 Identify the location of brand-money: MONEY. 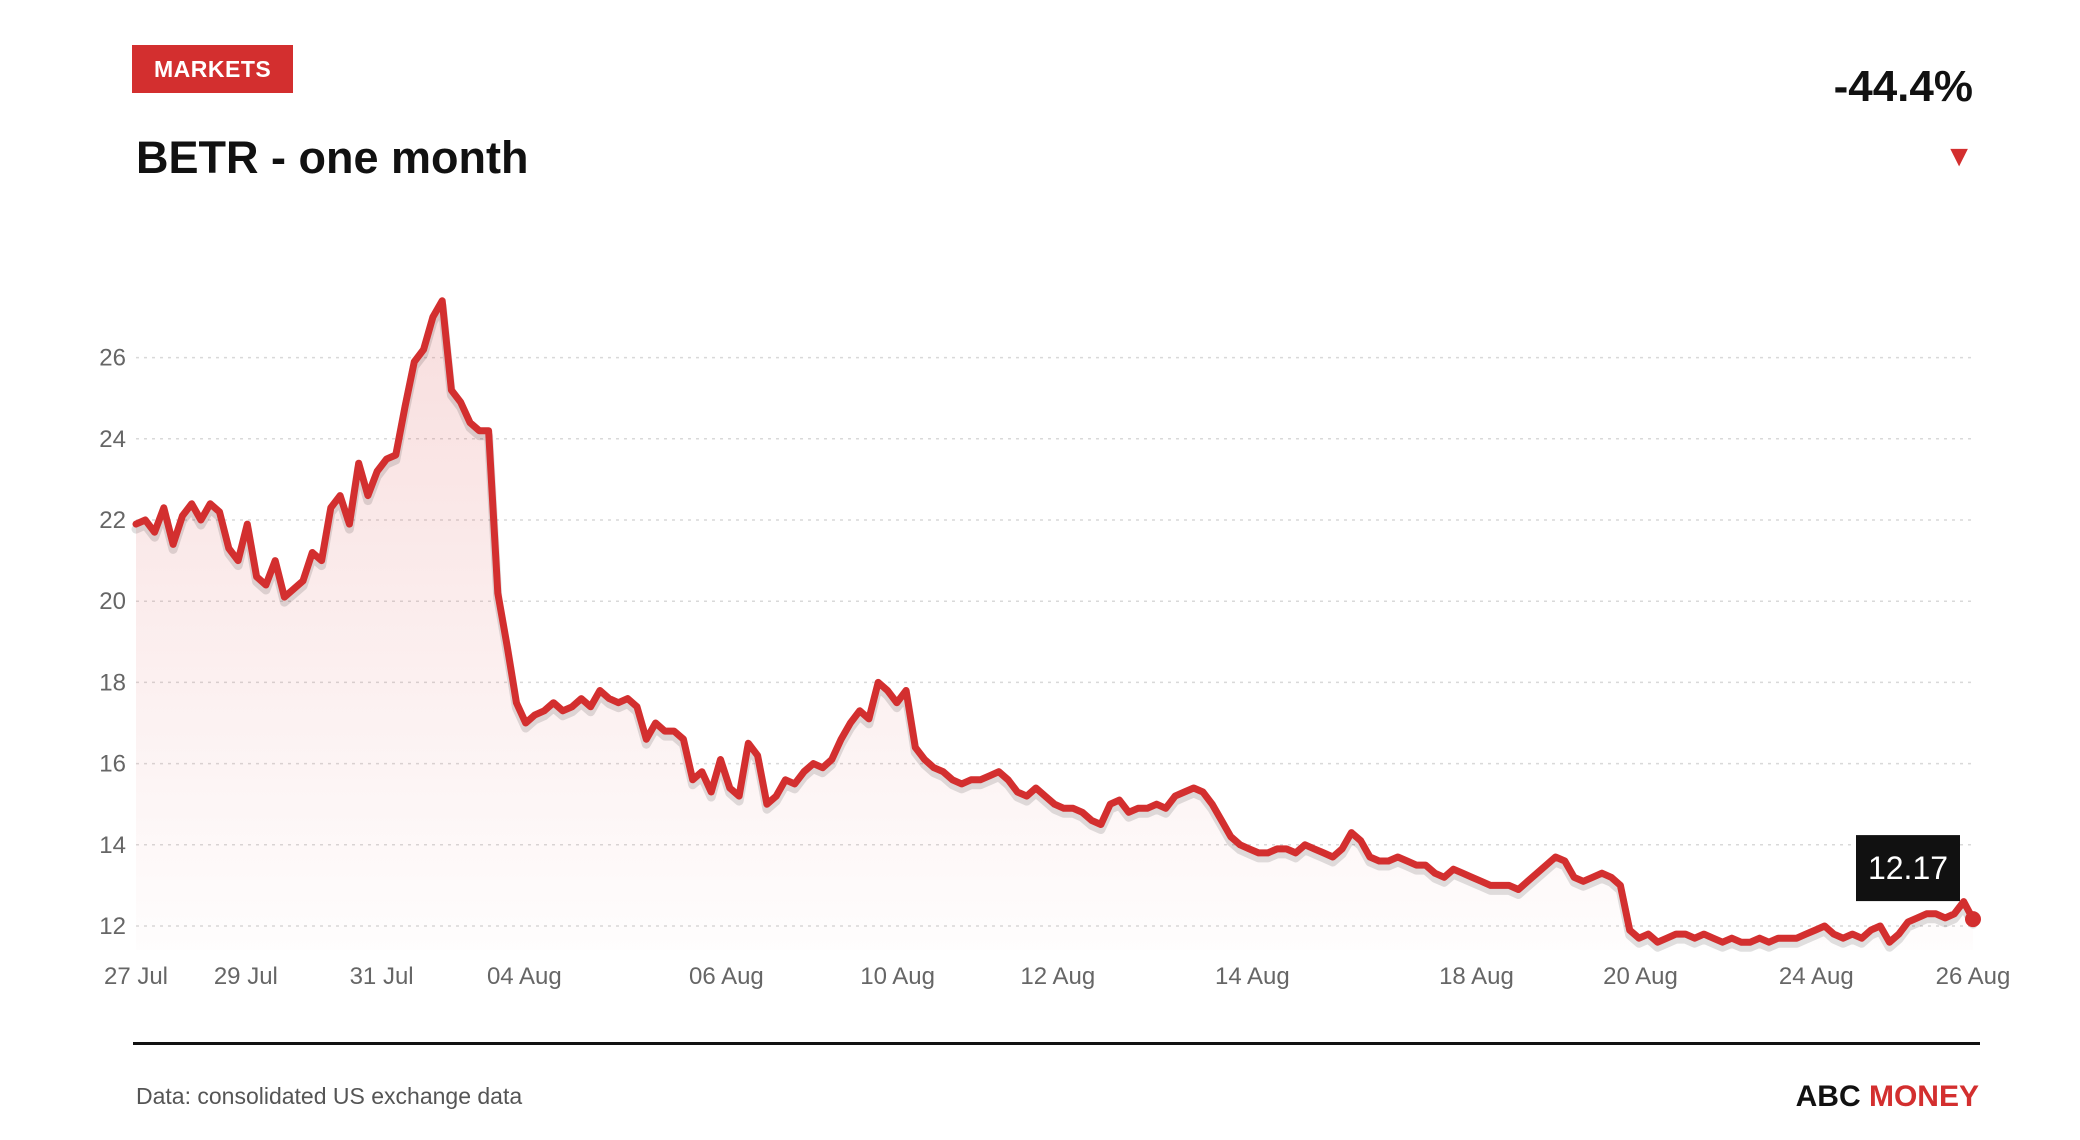
(1923, 1096).